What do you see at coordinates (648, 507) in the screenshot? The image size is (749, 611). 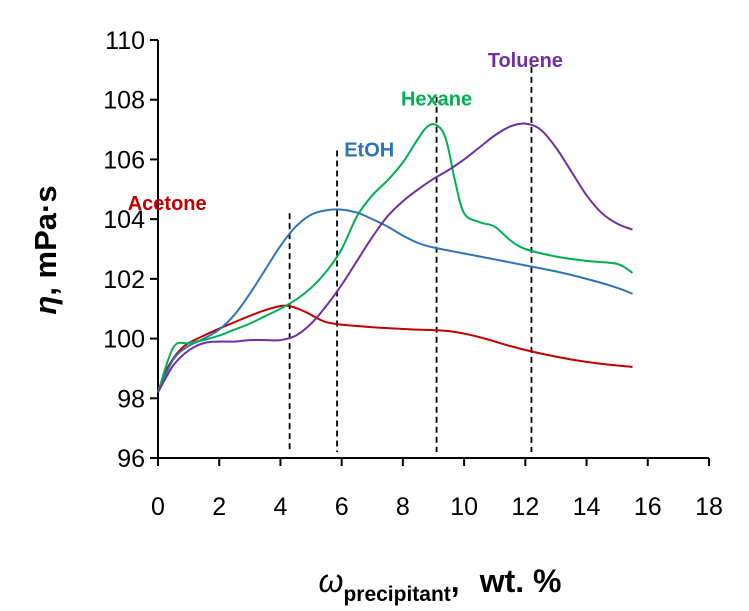 I see `x-tick-label: 16` at bounding box center [648, 507].